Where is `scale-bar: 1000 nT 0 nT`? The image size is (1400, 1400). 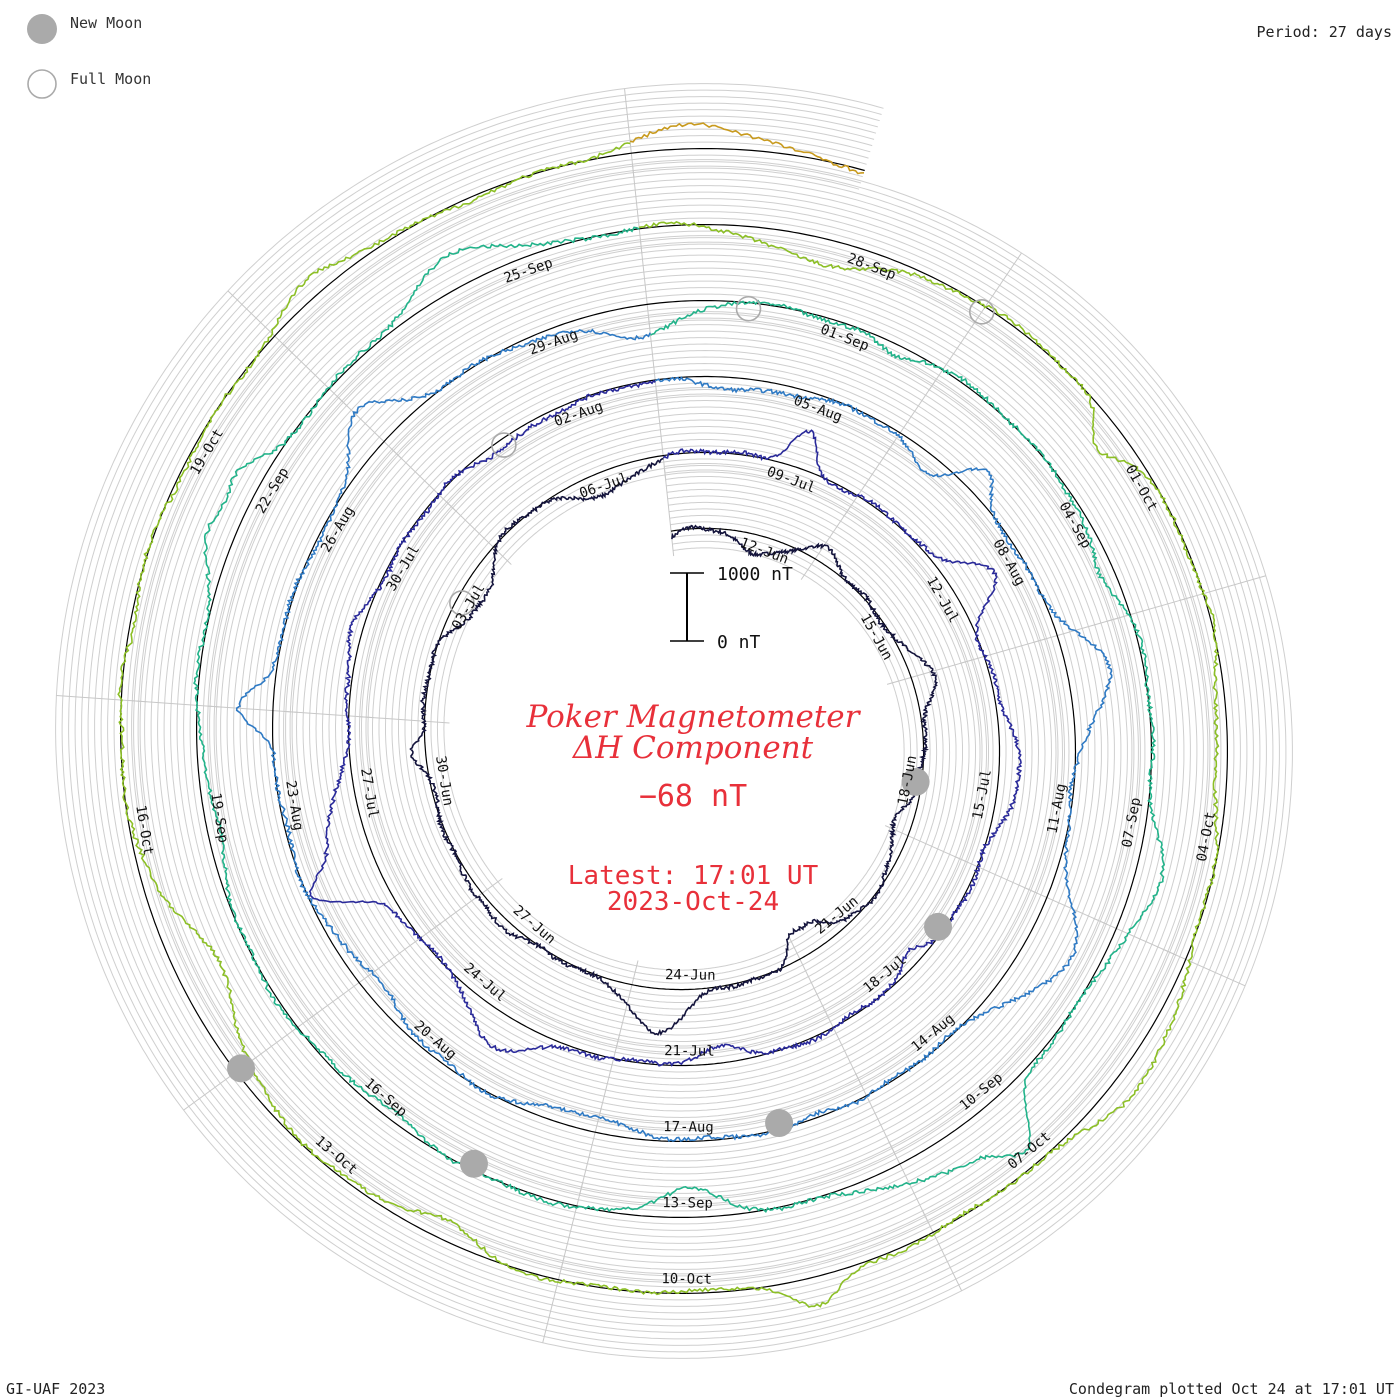 scale-bar: 1000 nT 0 nT is located at coordinates (731, 608).